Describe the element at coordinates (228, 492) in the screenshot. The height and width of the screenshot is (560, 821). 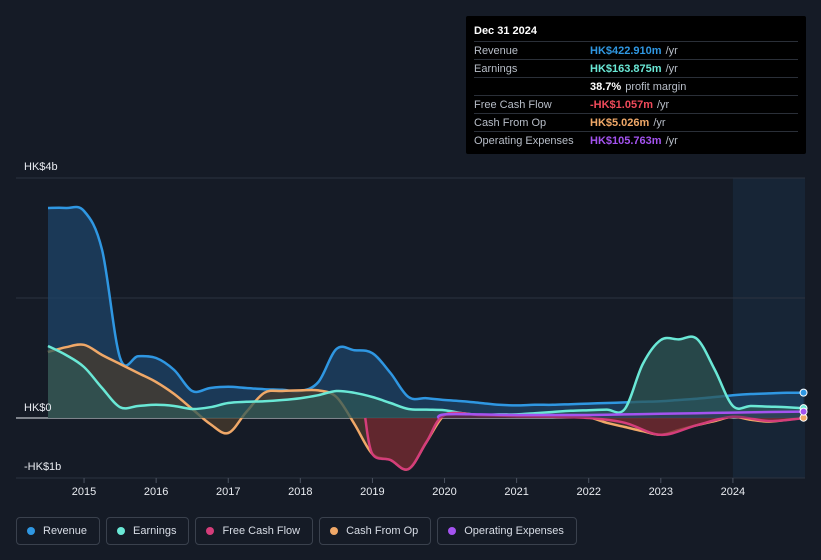
I see `x-tick-label: 2017` at that location.